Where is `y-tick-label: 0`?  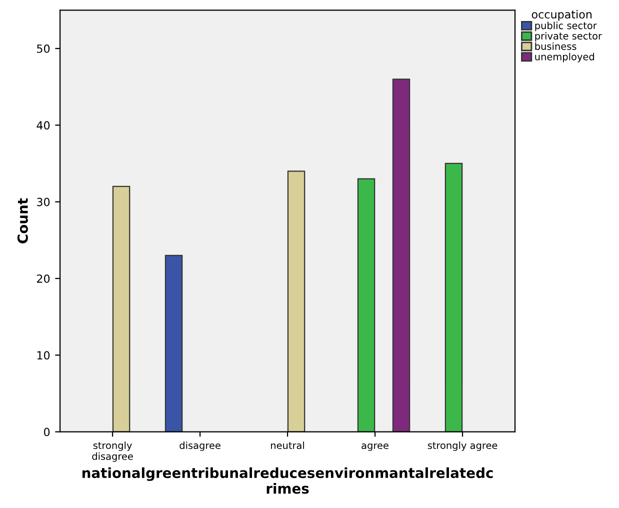 y-tick-label: 0 is located at coordinates (47, 432).